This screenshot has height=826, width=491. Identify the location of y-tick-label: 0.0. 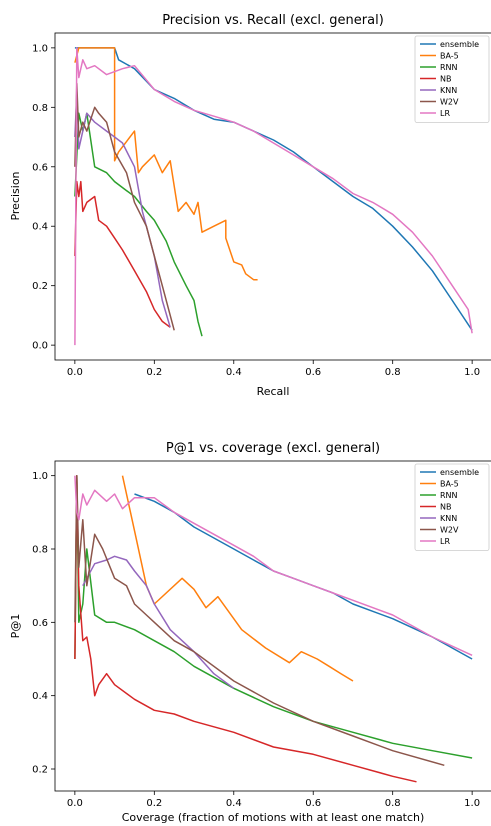
(40, 346).